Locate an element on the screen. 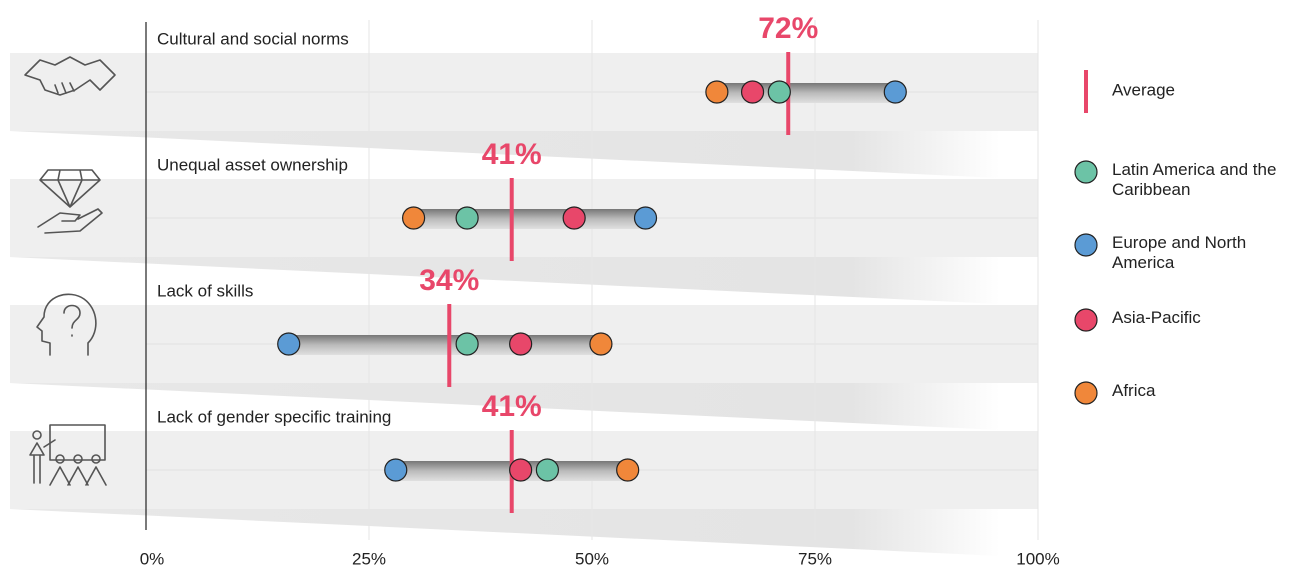  legend-item: Latin America and the Caribbean is located at coordinates (1194, 179).